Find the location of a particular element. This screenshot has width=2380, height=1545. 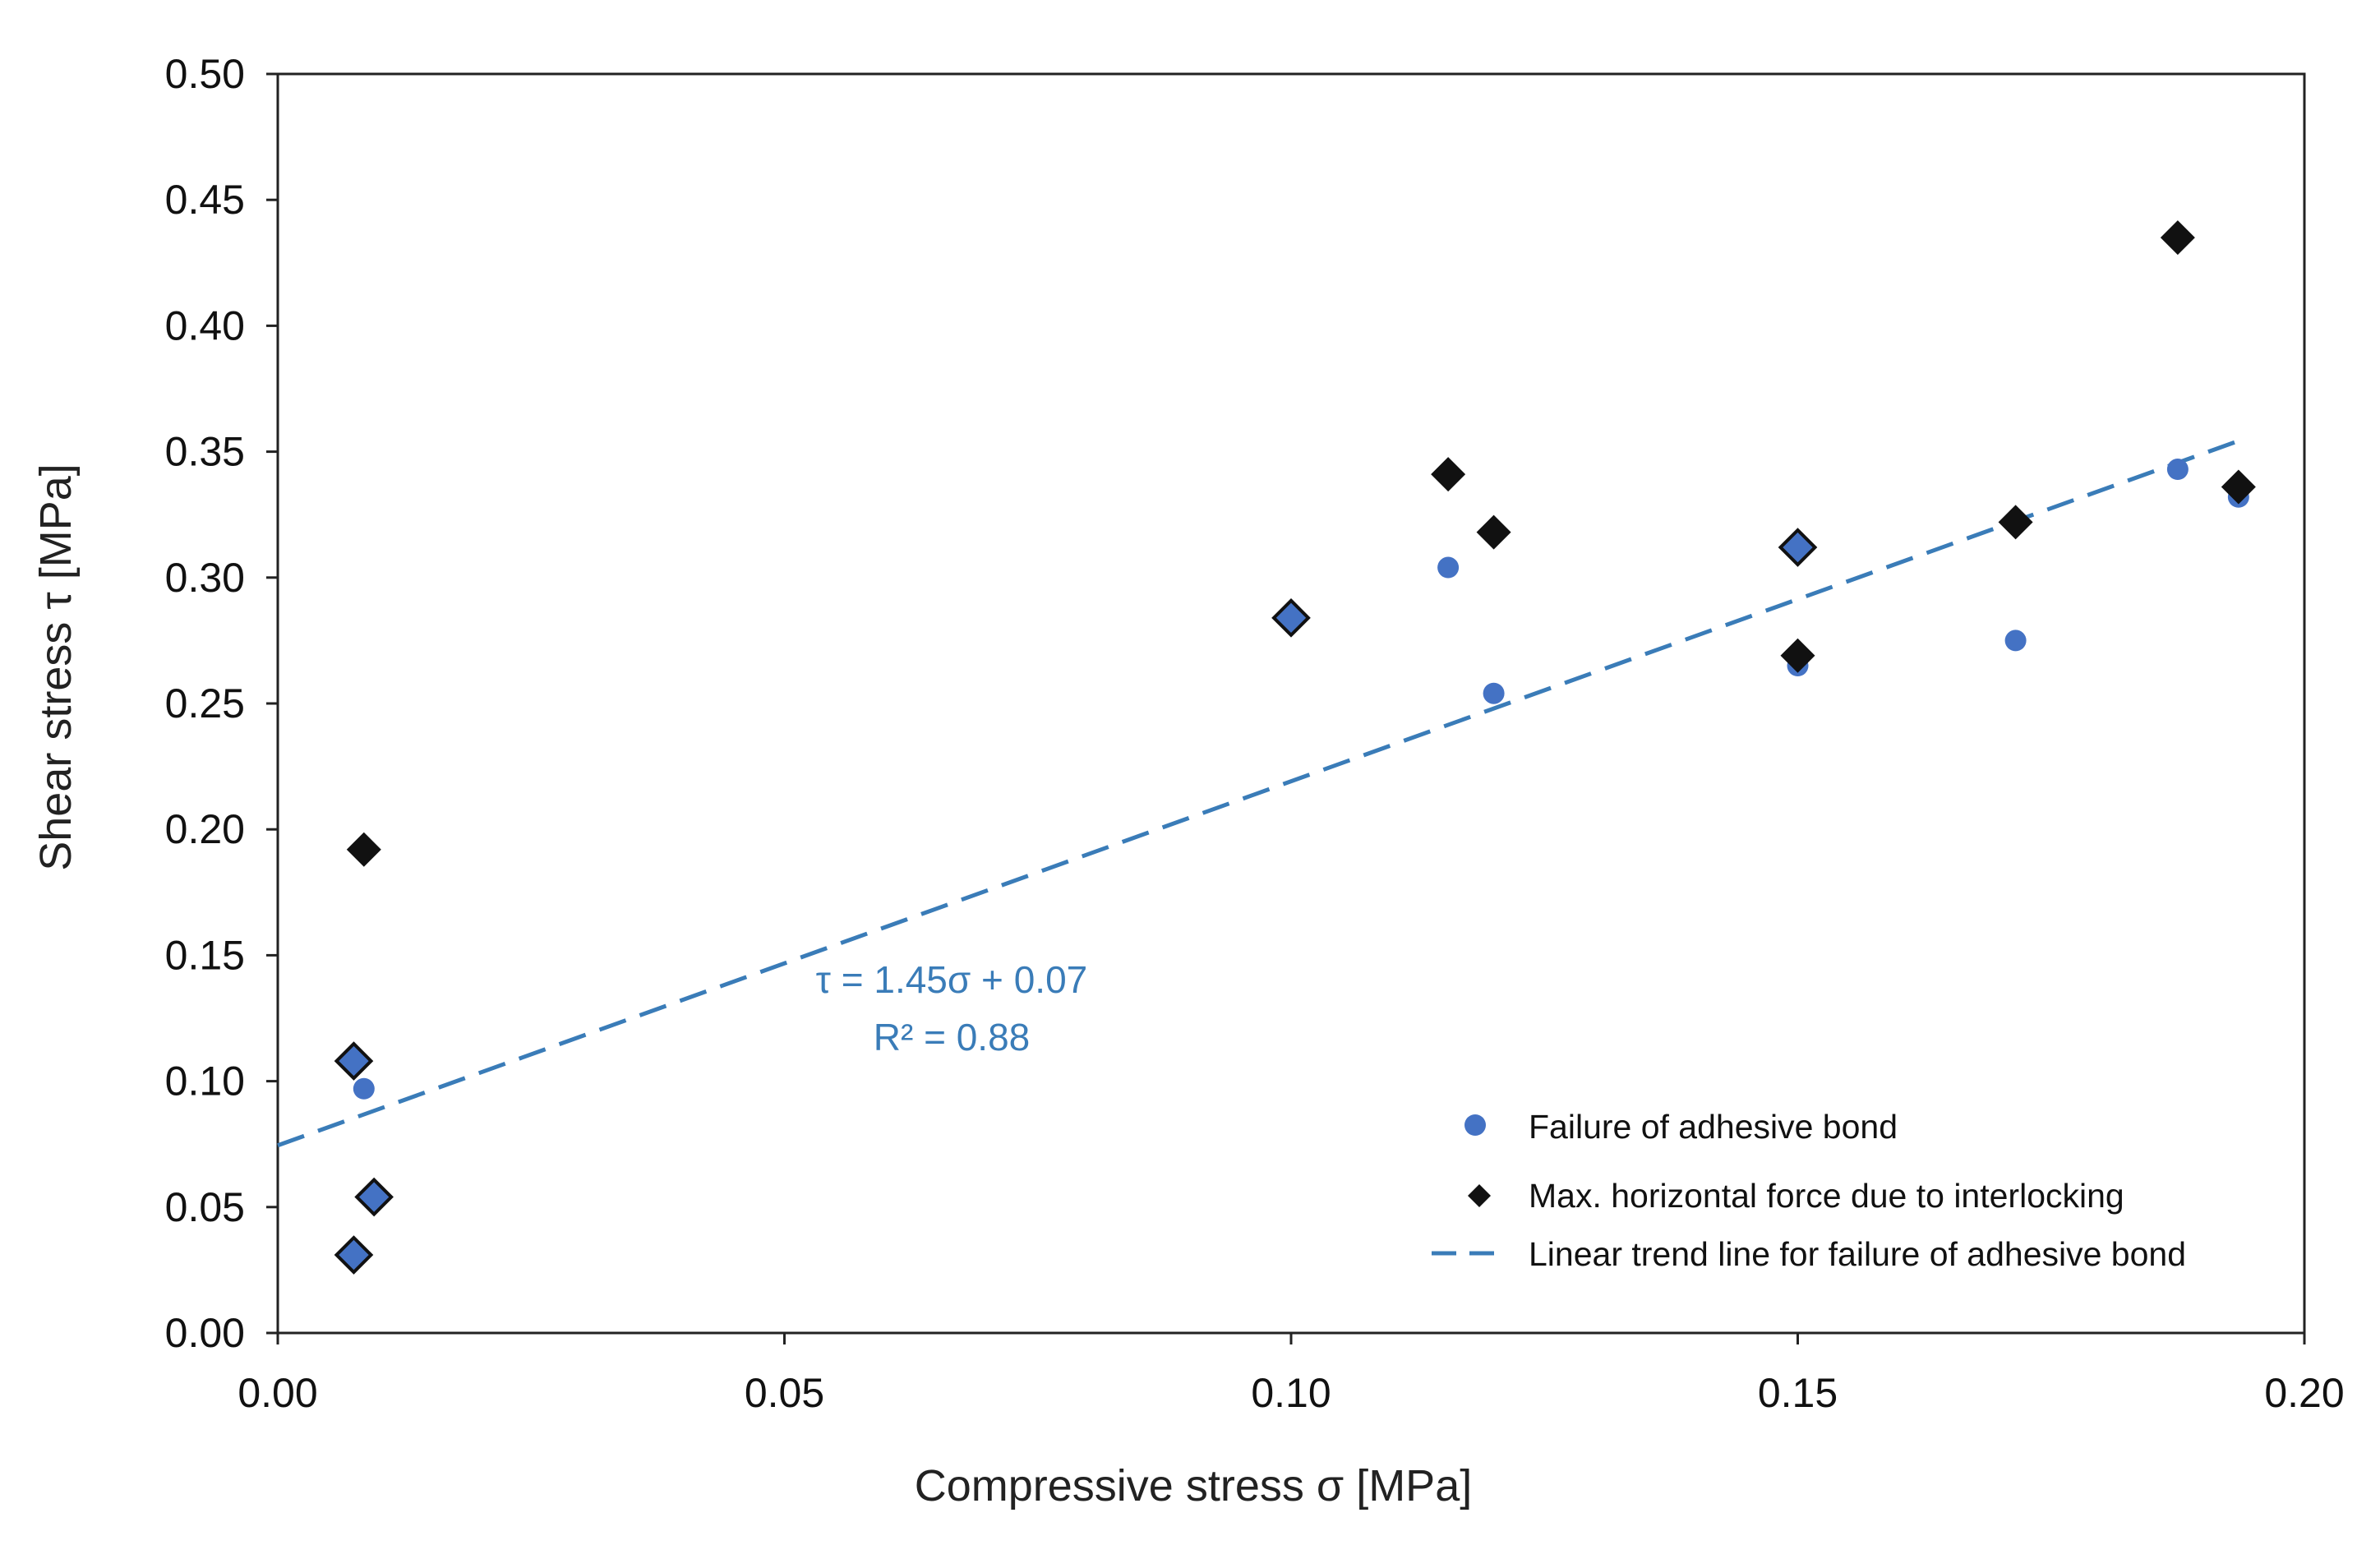

y-tick-label: 0.00 is located at coordinates (205, 1333).